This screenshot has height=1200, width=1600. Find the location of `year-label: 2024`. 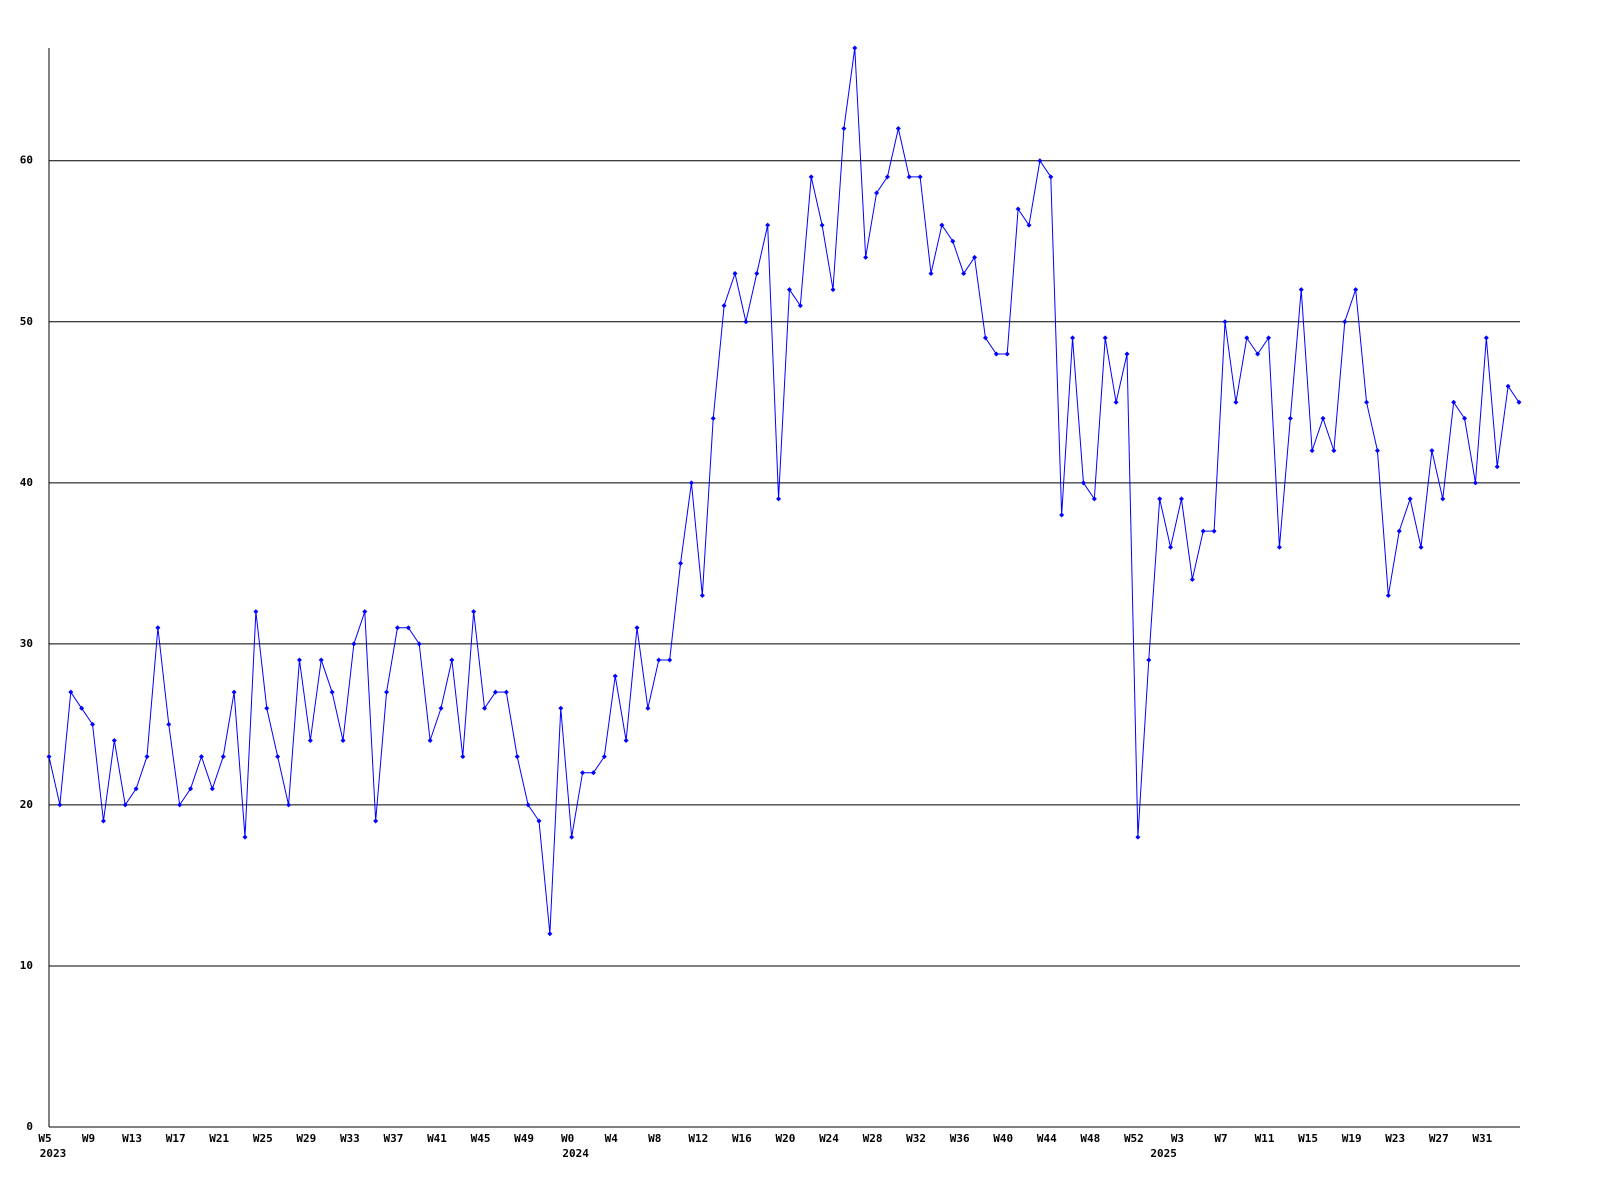

year-label: 2024 is located at coordinates (575, 1153).